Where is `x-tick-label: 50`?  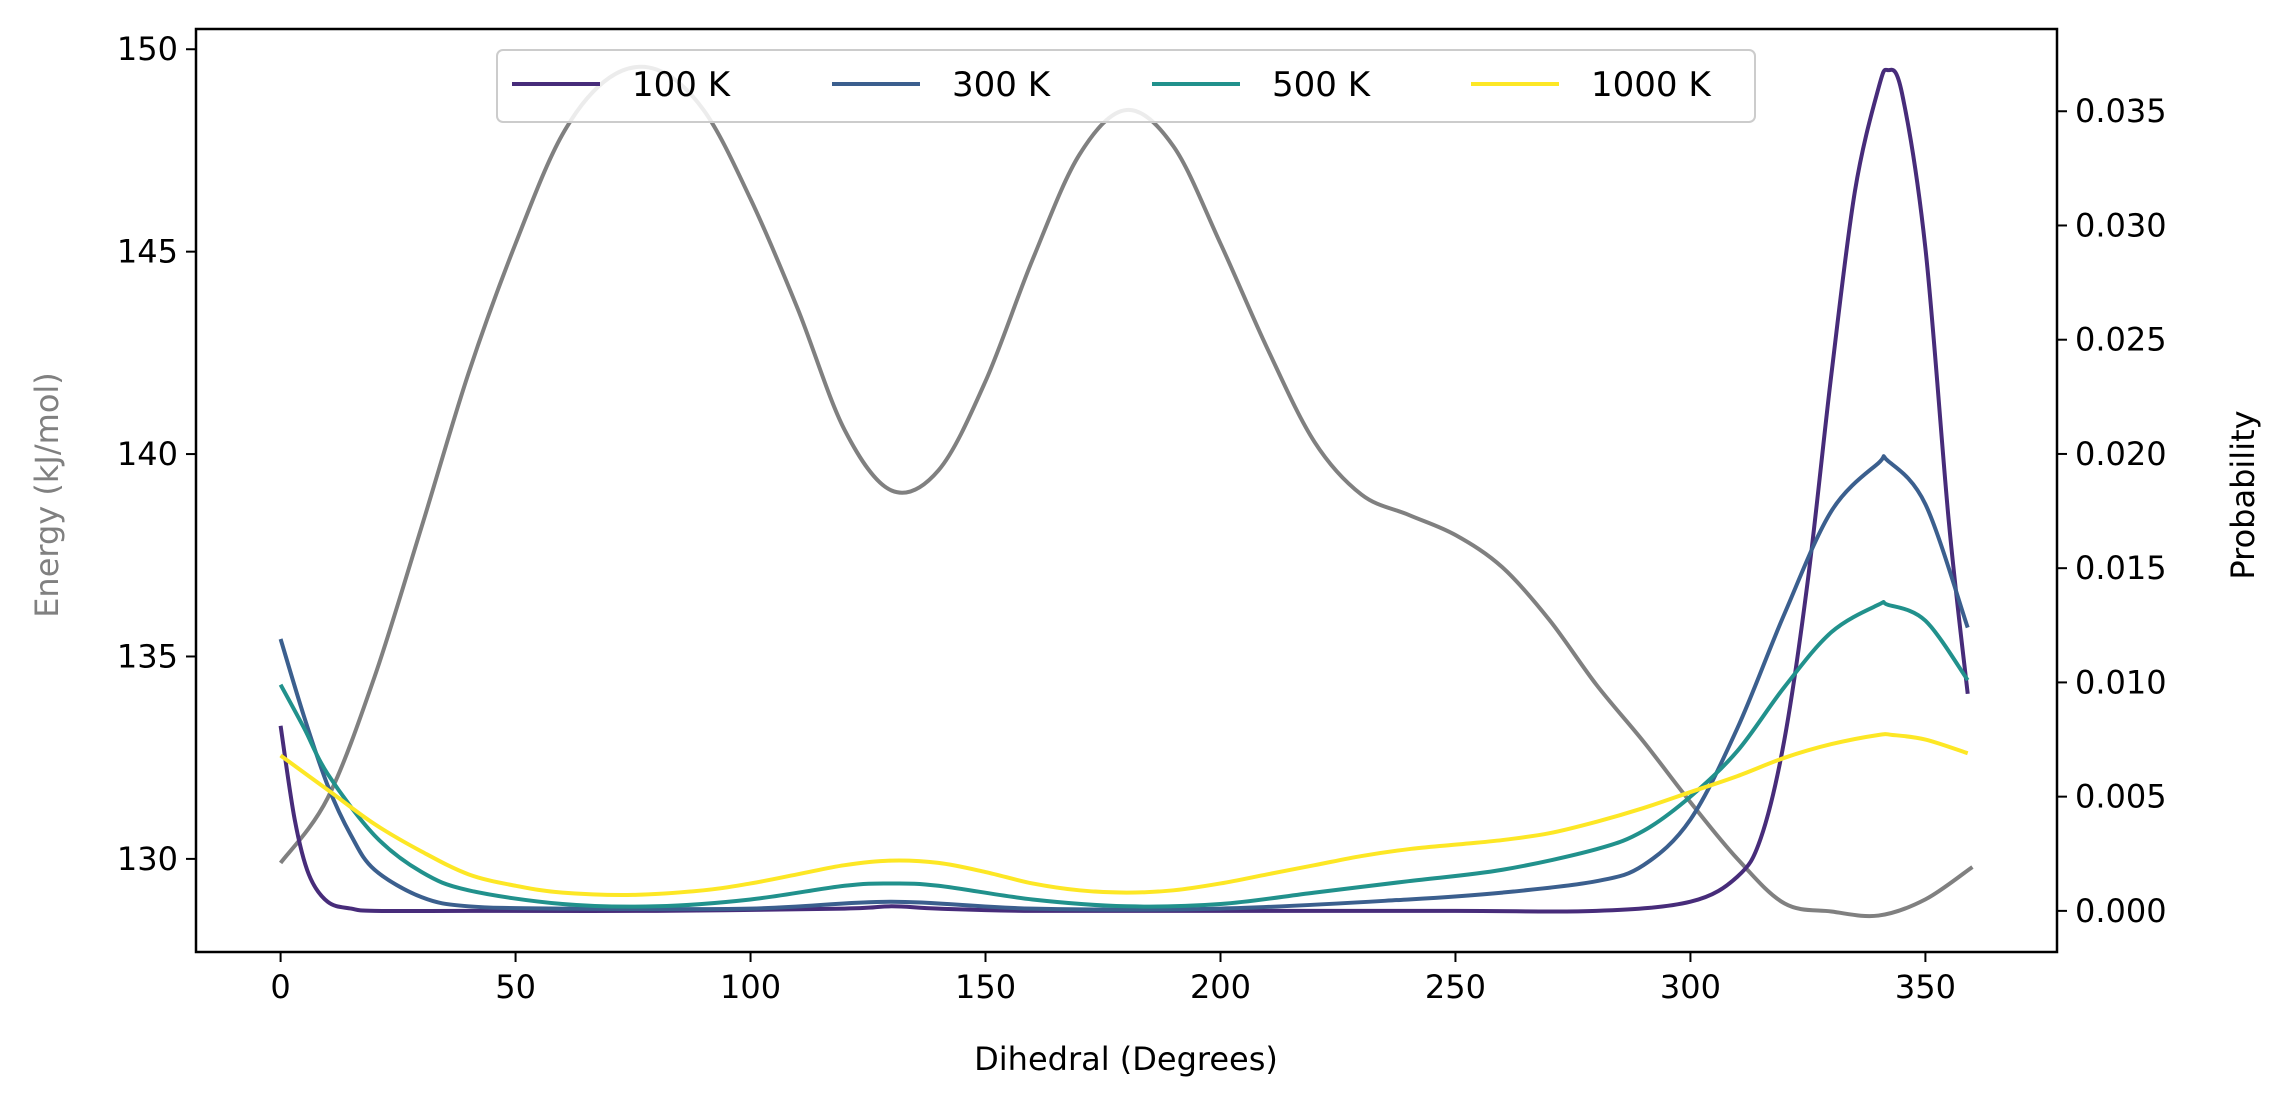 x-tick-label: 50 is located at coordinates (515, 987).